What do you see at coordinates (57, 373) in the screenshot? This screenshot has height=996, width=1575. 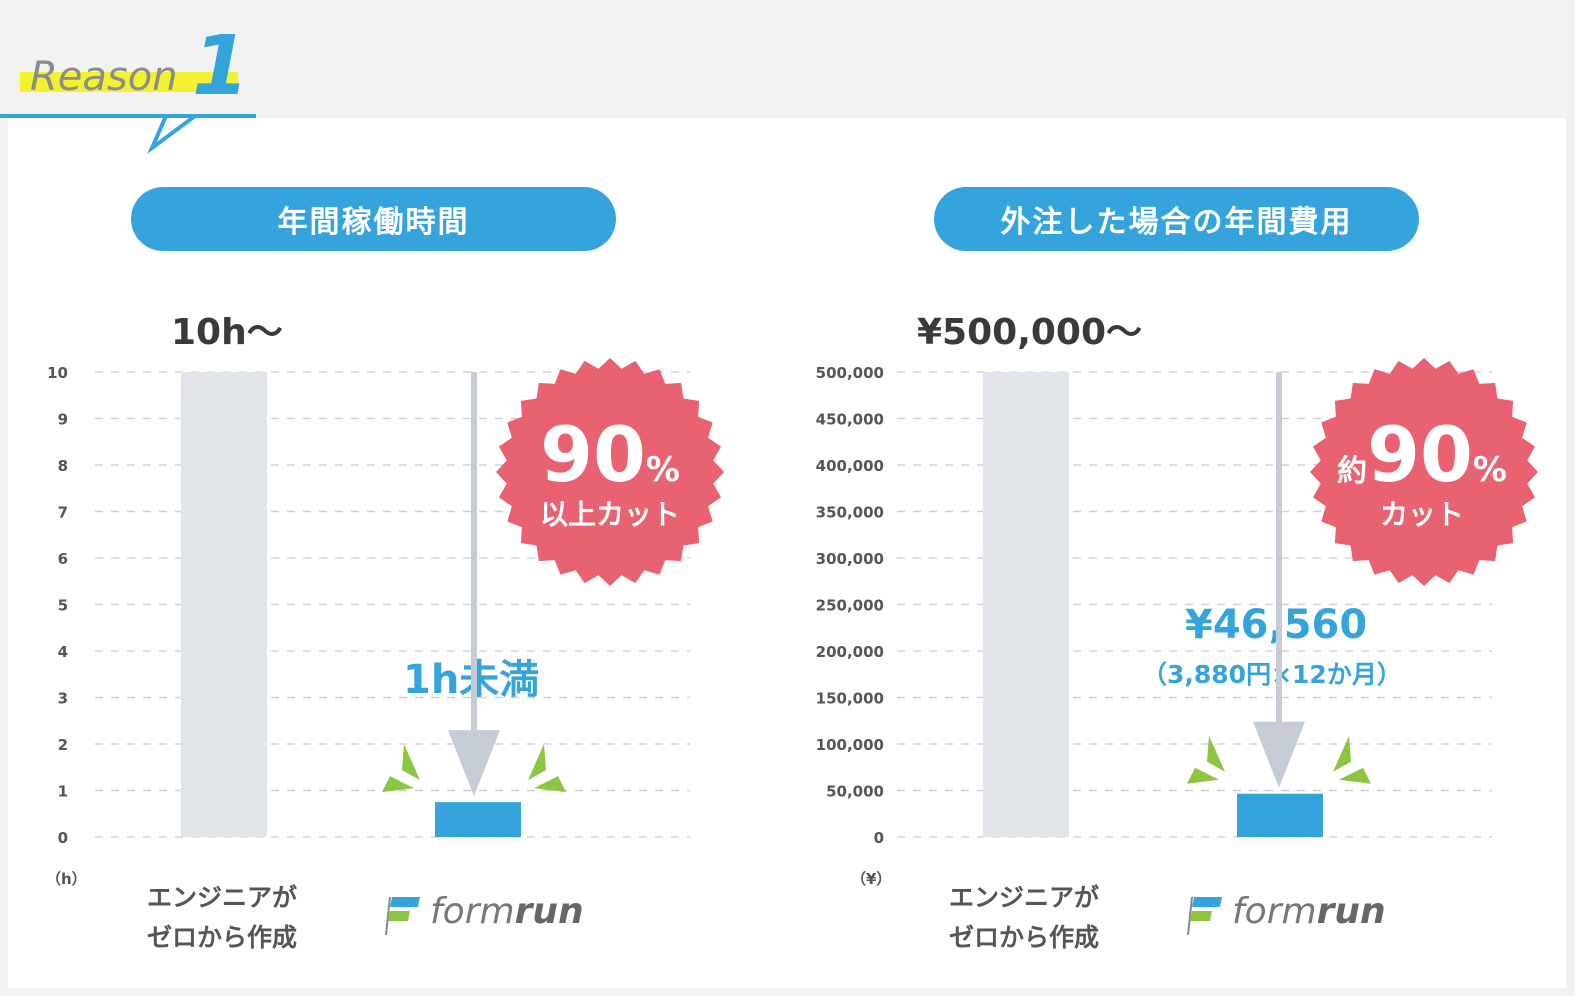 I see `y-tick-label: 10` at bounding box center [57, 373].